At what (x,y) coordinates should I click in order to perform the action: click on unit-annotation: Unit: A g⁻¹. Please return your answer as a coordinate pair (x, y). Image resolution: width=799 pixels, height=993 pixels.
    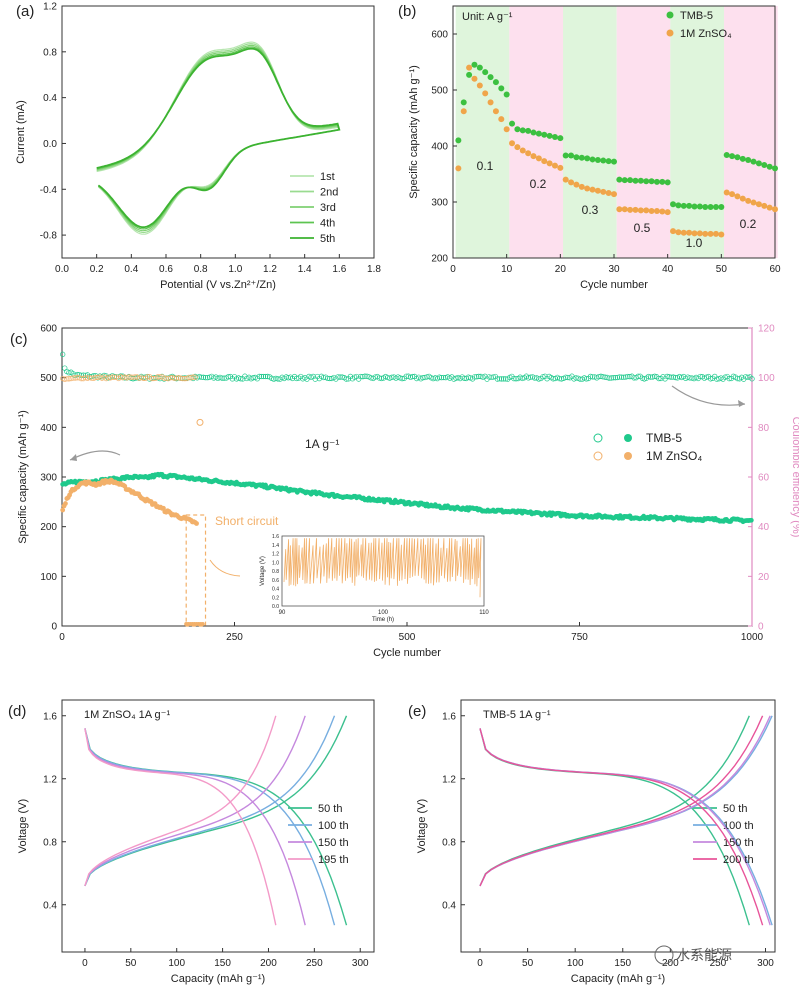
    Looking at the image, I should click on (487, 17).